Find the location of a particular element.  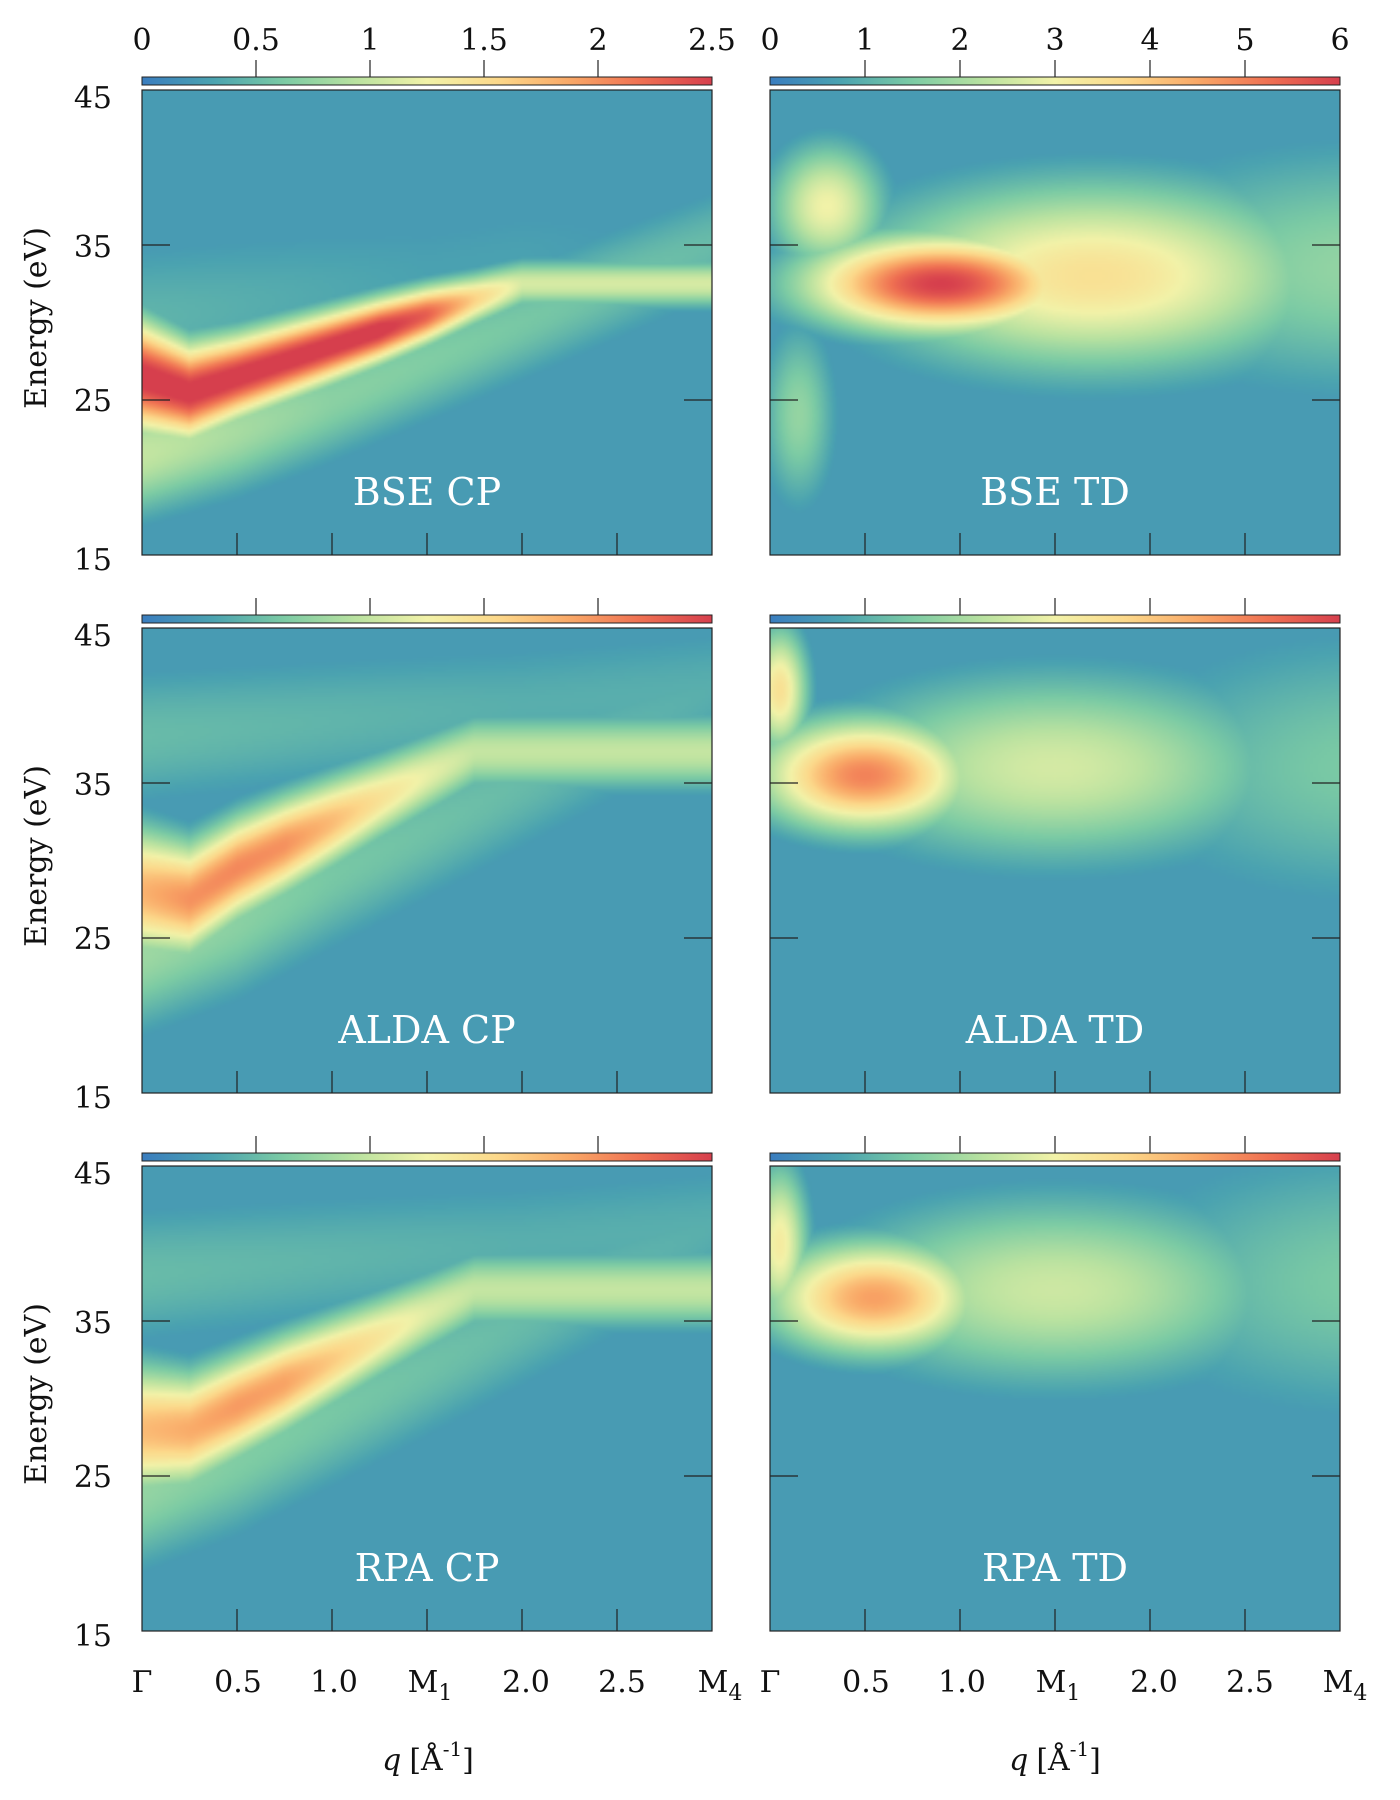

colorbar-tick-label: 6 is located at coordinates (1339, 40).